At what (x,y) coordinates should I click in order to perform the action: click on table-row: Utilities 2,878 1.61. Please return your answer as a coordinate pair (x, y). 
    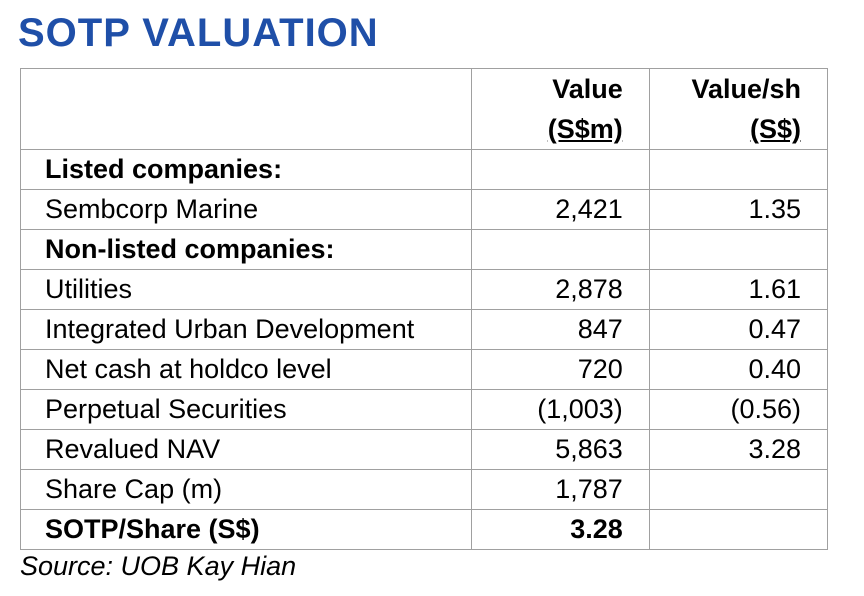
    Looking at the image, I should click on (424, 289).